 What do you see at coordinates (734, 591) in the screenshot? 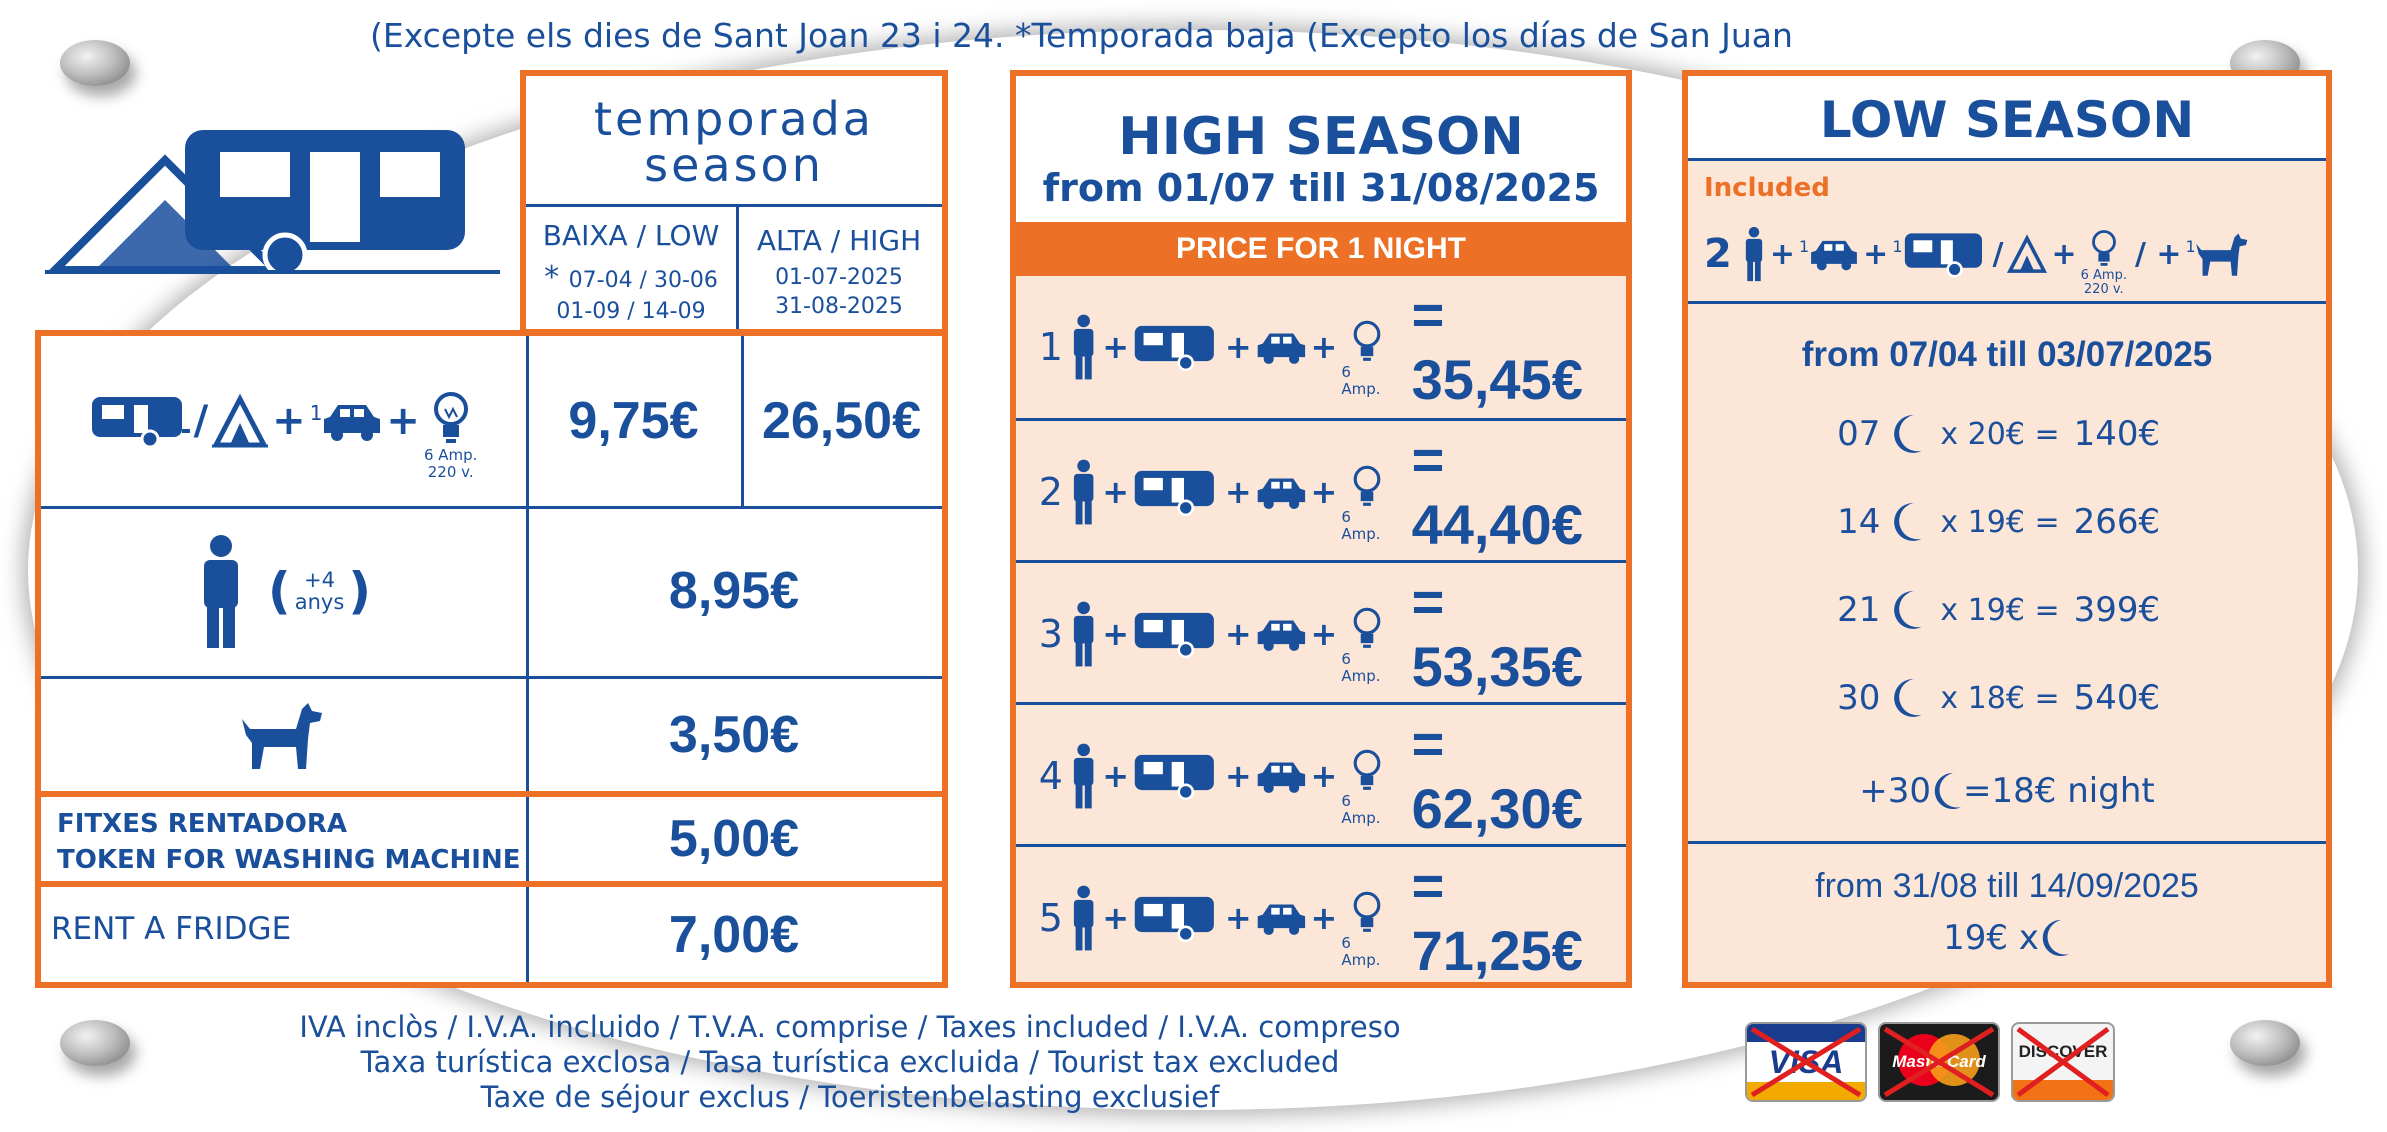
I see `person-price: 8,95€` at bounding box center [734, 591].